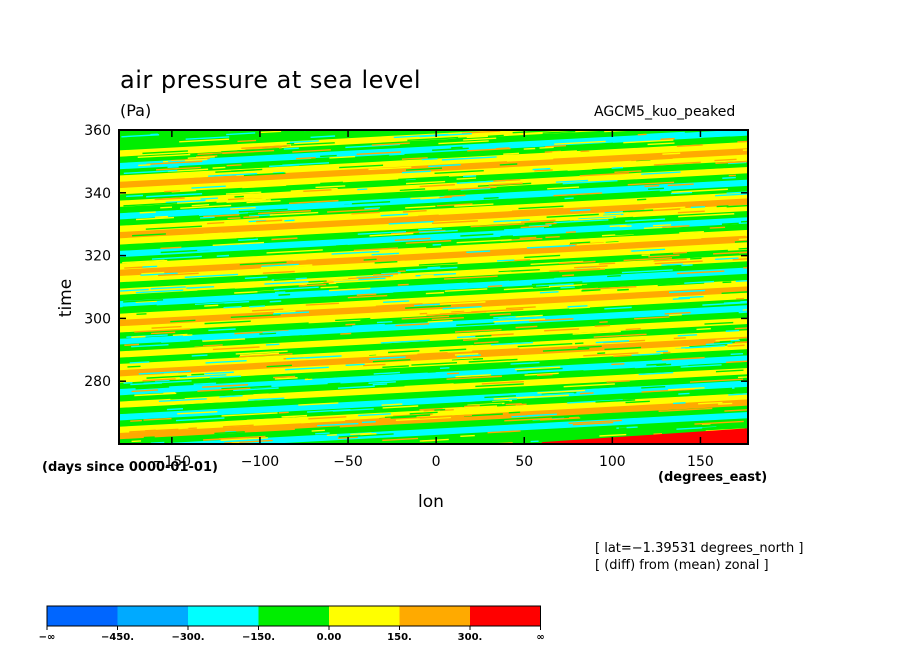  What do you see at coordinates (713, 477) in the screenshot?
I see `x-axis-units: (degrees_east)` at bounding box center [713, 477].